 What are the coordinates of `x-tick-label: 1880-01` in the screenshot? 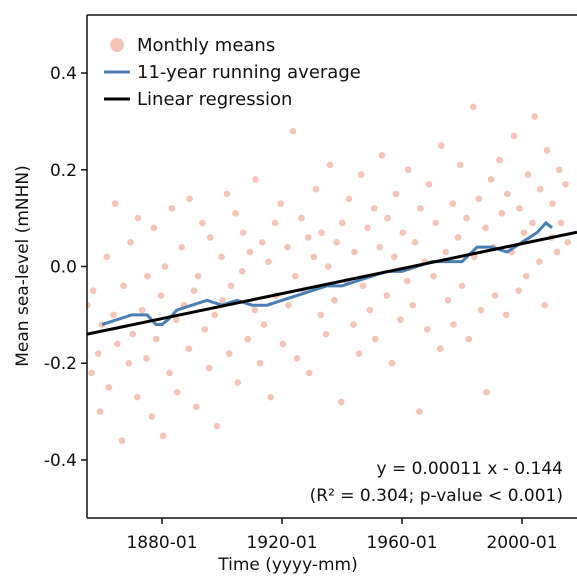 It's located at (161, 543).